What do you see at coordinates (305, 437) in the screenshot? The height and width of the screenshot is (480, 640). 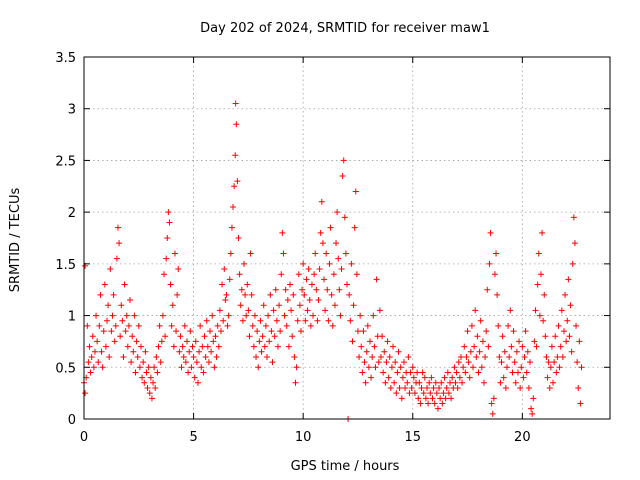 I see `x-tick-labels: 0 5 10 15 20` at bounding box center [305, 437].